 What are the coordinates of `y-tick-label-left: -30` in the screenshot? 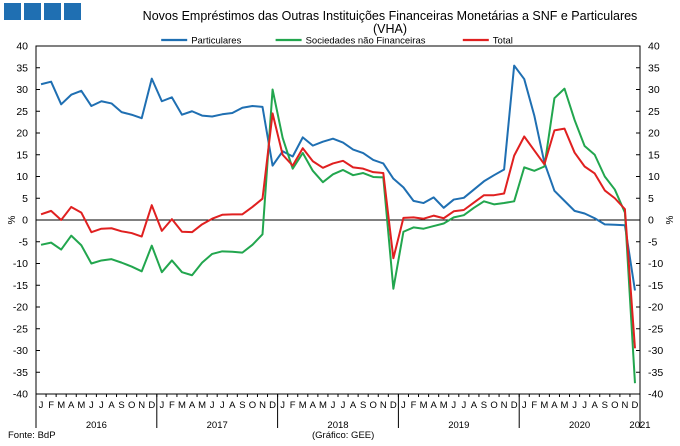 It's located at (20, 351).